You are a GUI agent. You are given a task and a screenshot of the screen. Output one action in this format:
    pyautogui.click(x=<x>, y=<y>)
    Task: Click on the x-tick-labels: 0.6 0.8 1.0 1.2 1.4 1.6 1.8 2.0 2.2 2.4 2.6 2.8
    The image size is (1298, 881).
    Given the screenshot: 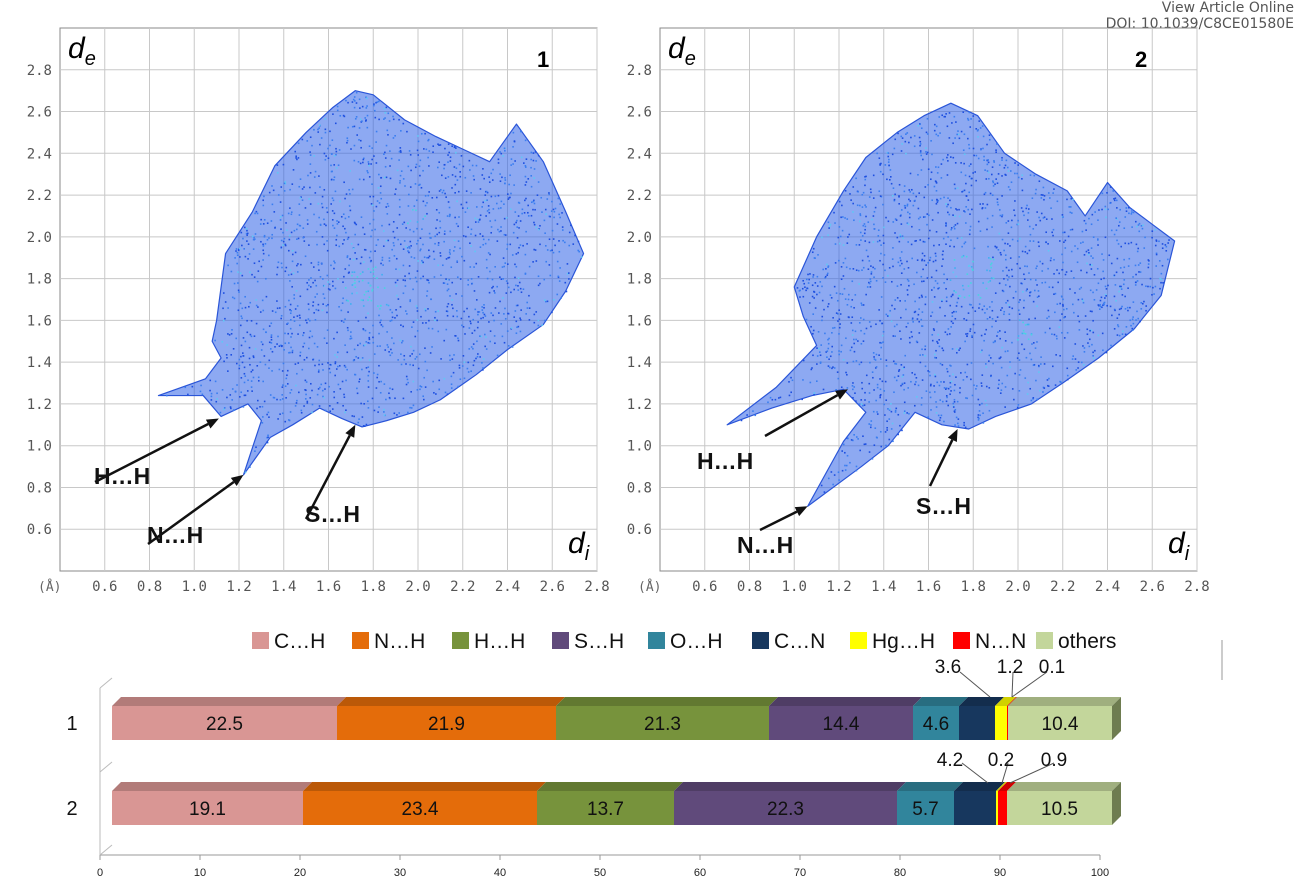 What is the action you would take?
    pyautogui.click(x=951, y=587)
    